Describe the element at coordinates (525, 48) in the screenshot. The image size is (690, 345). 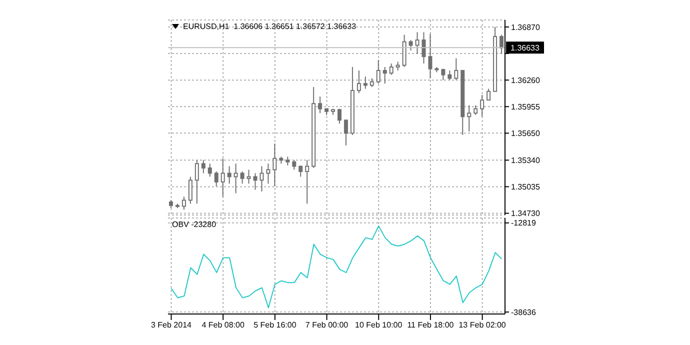
I see `ref-line-label: 1.36633` at that location.